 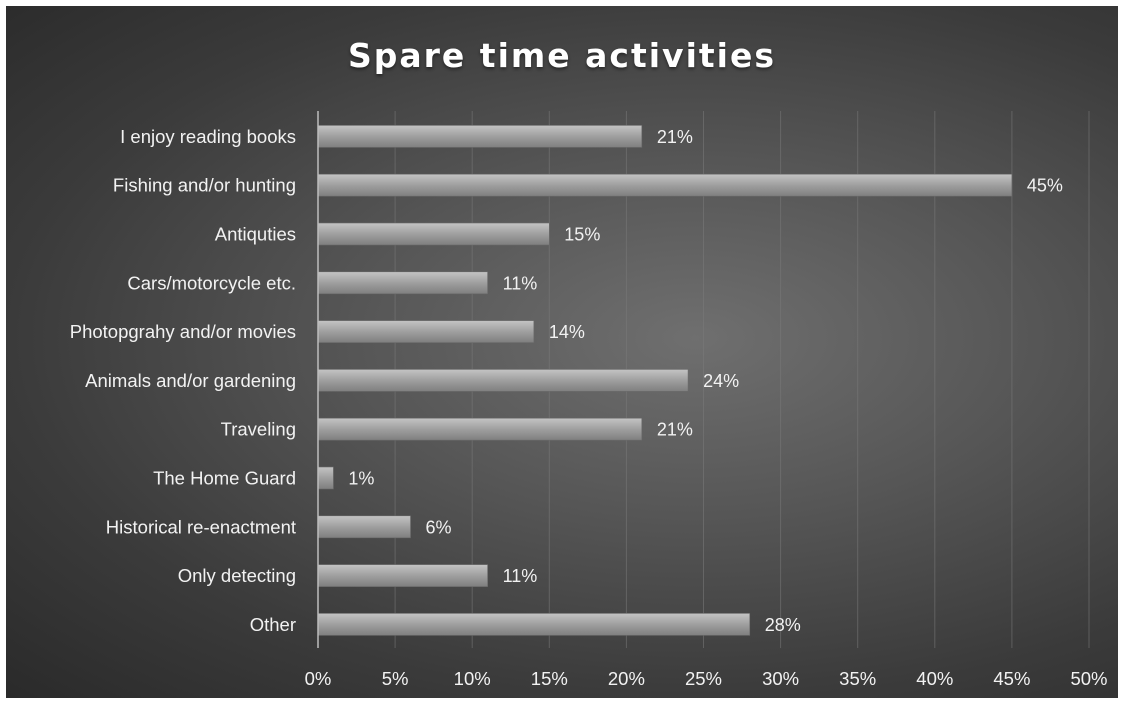 What do you see at coordinates (273, 624) in the screenshot?
I see `category-label: Other` at bounding box center [273, 624].